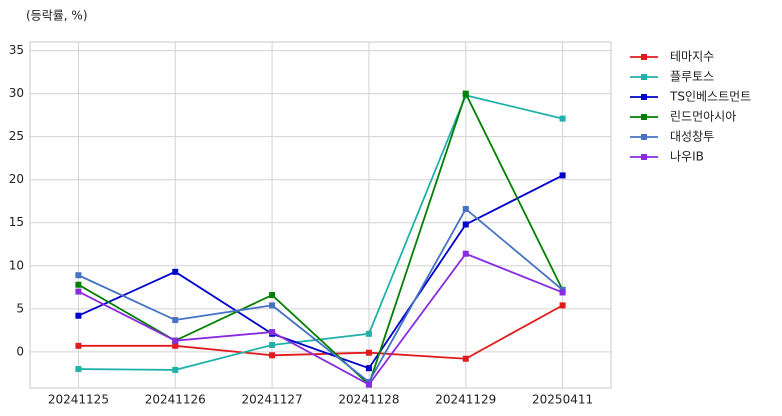 Image resolution: width=782 pixels, height=416 pixels. What do you see at coordinates (20, 308) in the screenshot?
I see `y-tick-label: 5` at bounding box center [20, 308].